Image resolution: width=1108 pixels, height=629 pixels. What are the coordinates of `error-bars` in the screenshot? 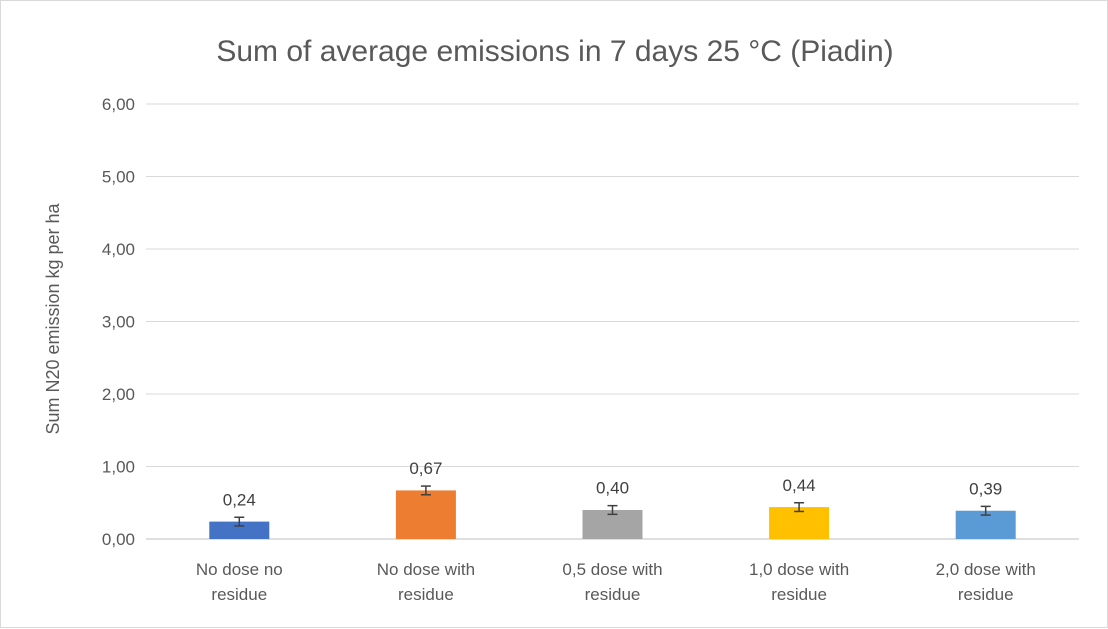 It's located at (612, 506).